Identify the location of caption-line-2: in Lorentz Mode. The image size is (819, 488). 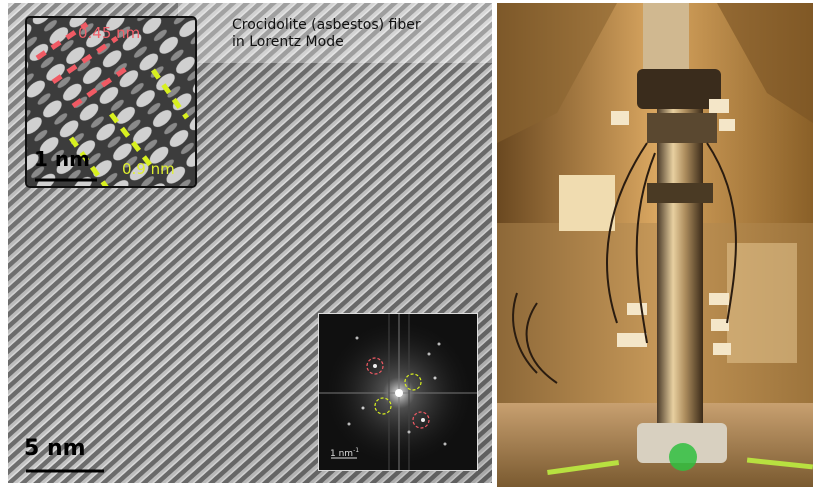
(288, 42).